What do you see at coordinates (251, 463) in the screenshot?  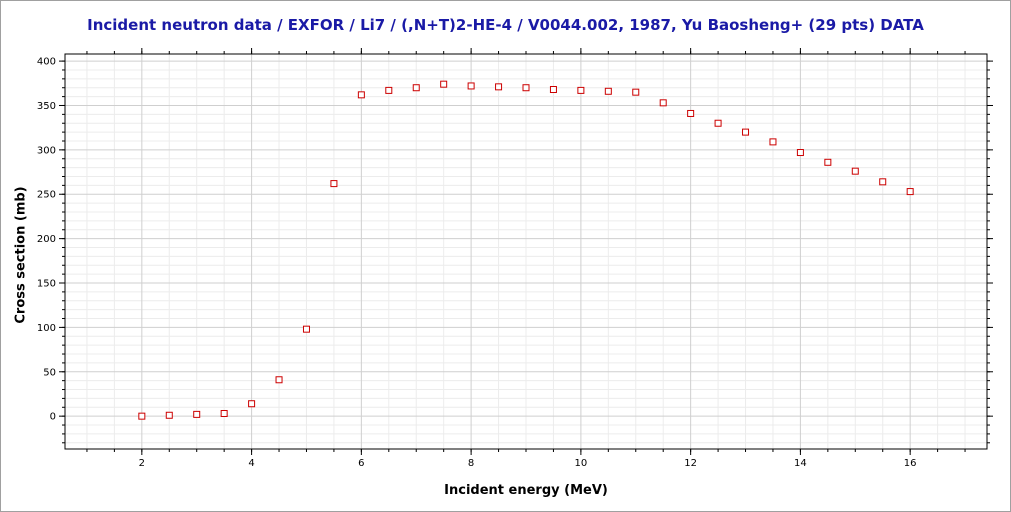 I see `x-tick-label: 4` at bounding box center [251, 463].